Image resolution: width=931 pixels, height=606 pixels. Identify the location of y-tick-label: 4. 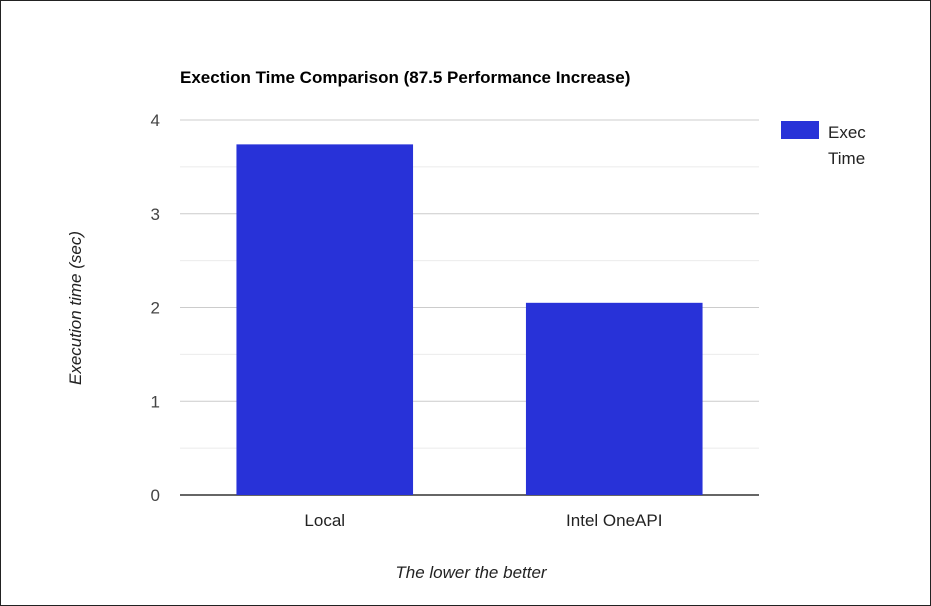
(155, 120).